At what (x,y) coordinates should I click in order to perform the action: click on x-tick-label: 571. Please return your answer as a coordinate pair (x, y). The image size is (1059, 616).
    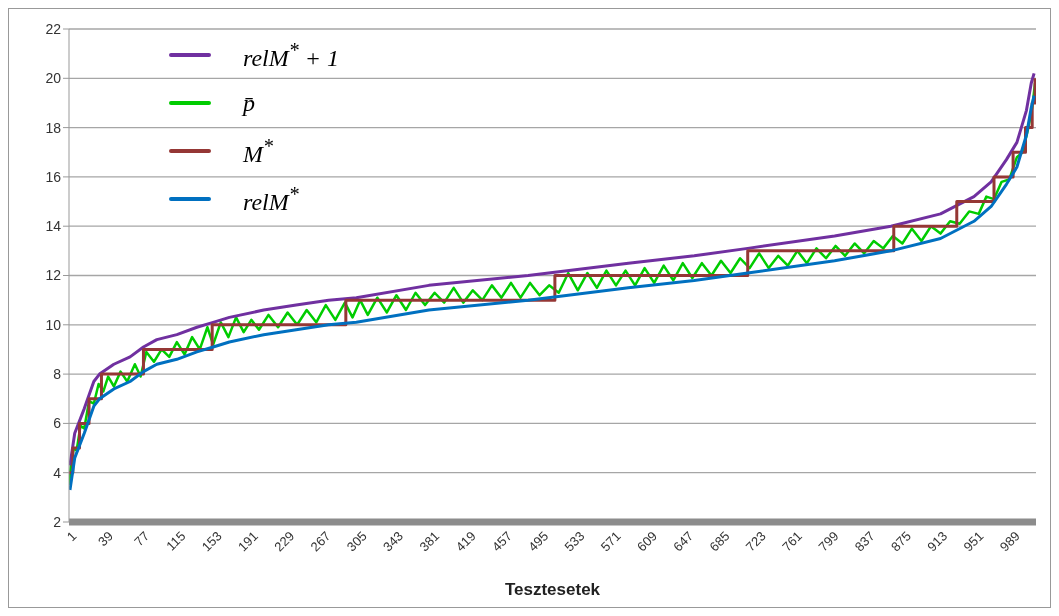
    Looking at the image, I should click on (610, 541).